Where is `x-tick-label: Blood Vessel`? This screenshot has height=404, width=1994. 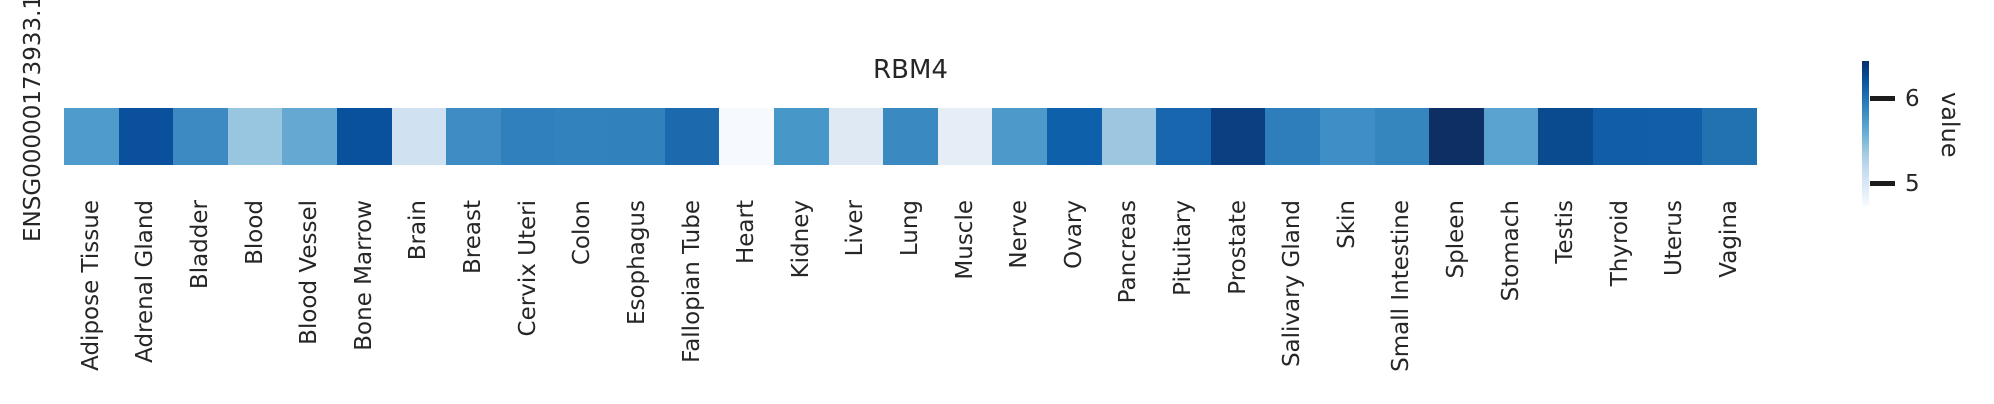 x-tick-label: Blood Vessel is located at coordinates (309, 272).